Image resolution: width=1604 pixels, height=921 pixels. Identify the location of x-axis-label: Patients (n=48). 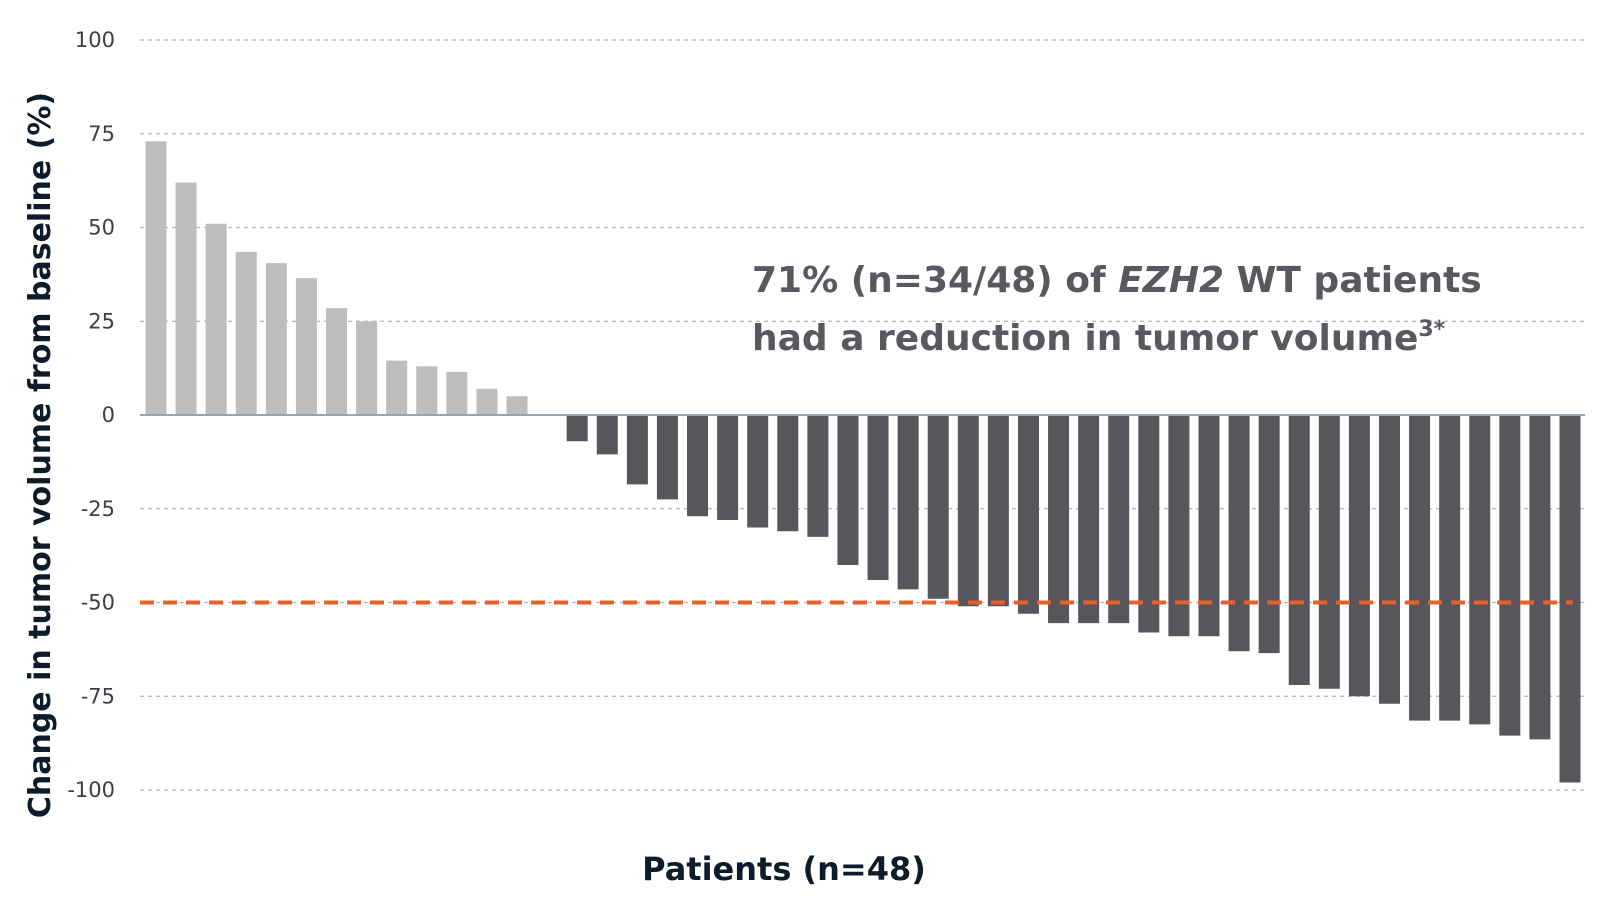
(784, 869).